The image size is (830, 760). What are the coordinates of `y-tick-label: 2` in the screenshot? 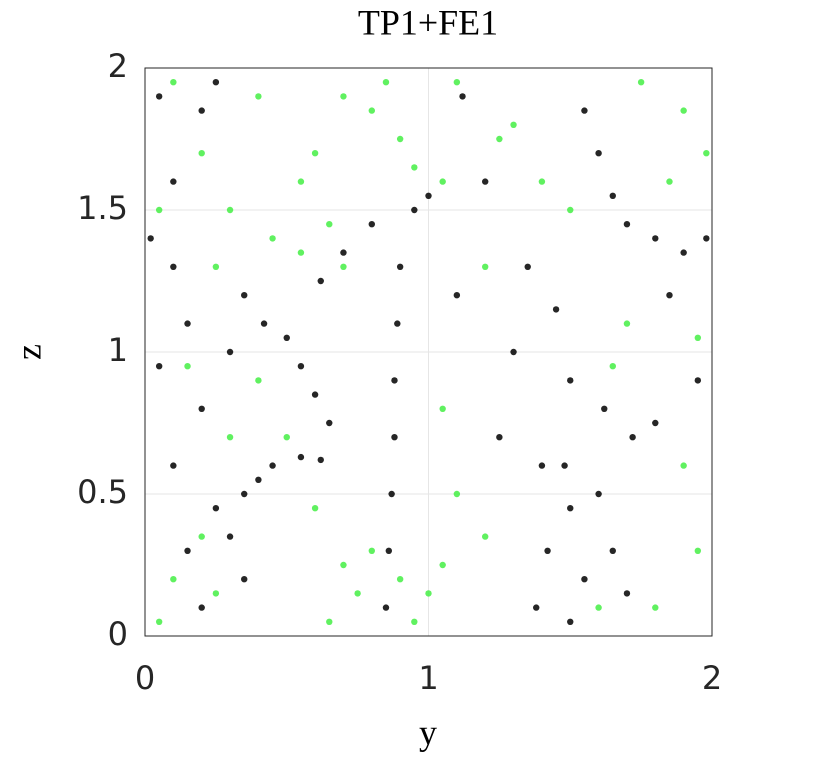 It's located at (118, 66).